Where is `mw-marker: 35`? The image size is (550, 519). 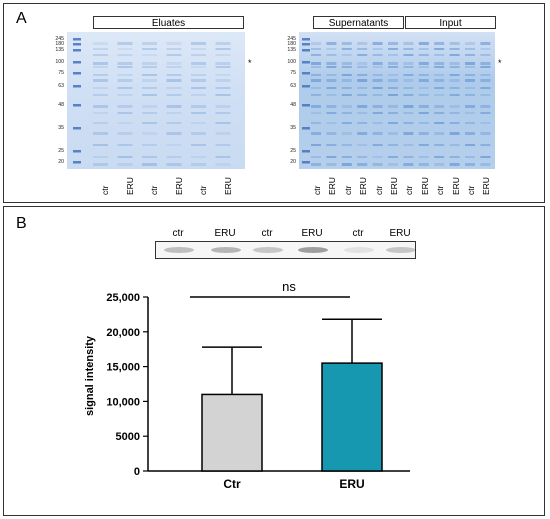
mw-marker: 35 is located at coordinates (293, 128).